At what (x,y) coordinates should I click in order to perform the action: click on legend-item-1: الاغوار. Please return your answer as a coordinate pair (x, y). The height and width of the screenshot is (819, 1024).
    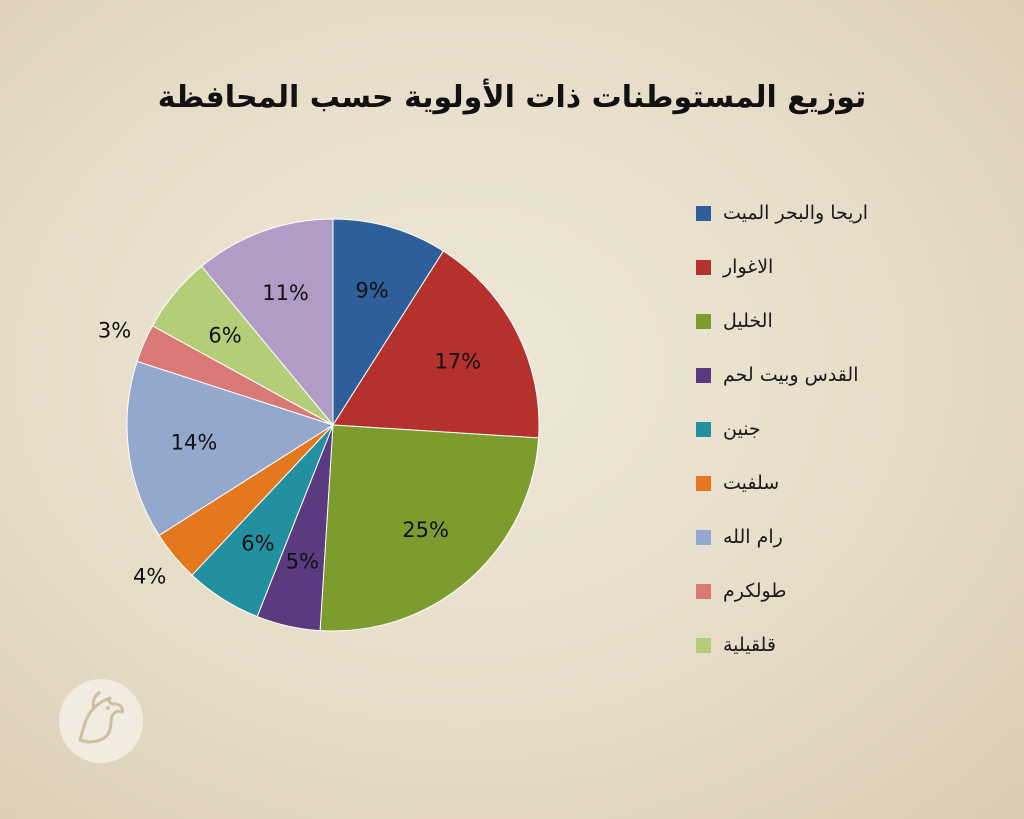
    Looking at the image, I should click on (811, 267).